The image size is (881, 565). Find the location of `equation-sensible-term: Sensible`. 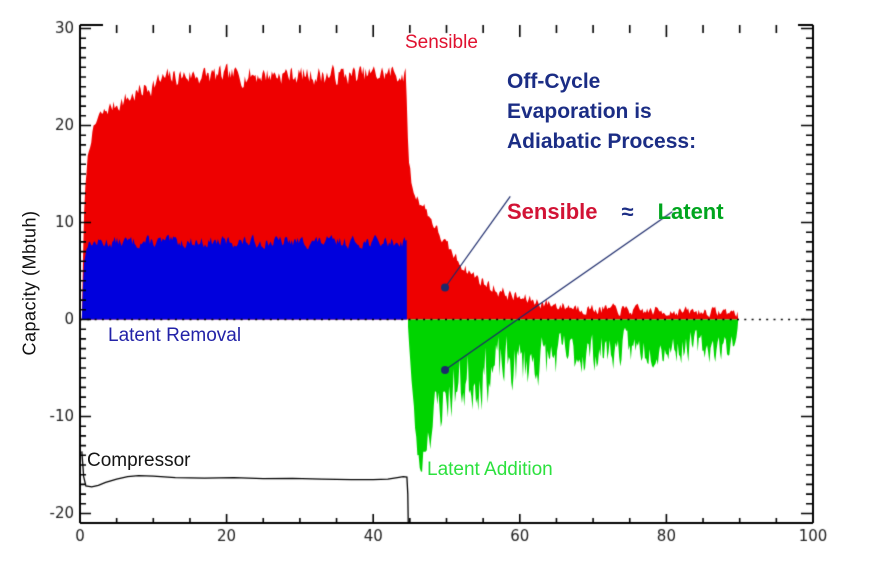

equation-sensible-term: Sensible is located at coordinates (552, 211).